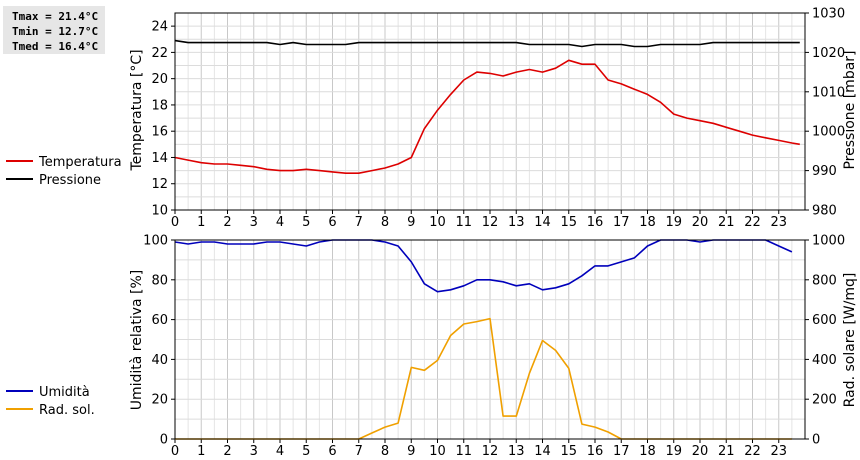 The width and height of the screenshot is (860, 460). Describe the element at coordinates (816, 440) in the screenshot. I see `y-tick-label-right: 0` at that location.